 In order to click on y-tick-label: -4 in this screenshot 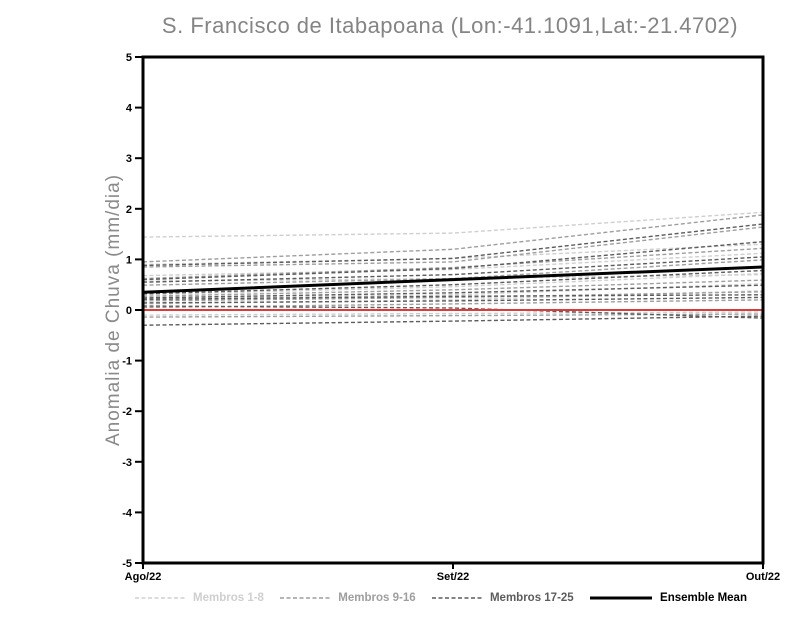, I will do `click(127, 513)`.